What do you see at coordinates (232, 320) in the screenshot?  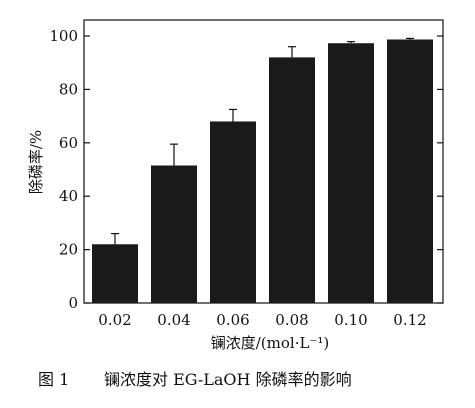 I see `x-tick-label: 0.06` at bounding box center [232, 320].